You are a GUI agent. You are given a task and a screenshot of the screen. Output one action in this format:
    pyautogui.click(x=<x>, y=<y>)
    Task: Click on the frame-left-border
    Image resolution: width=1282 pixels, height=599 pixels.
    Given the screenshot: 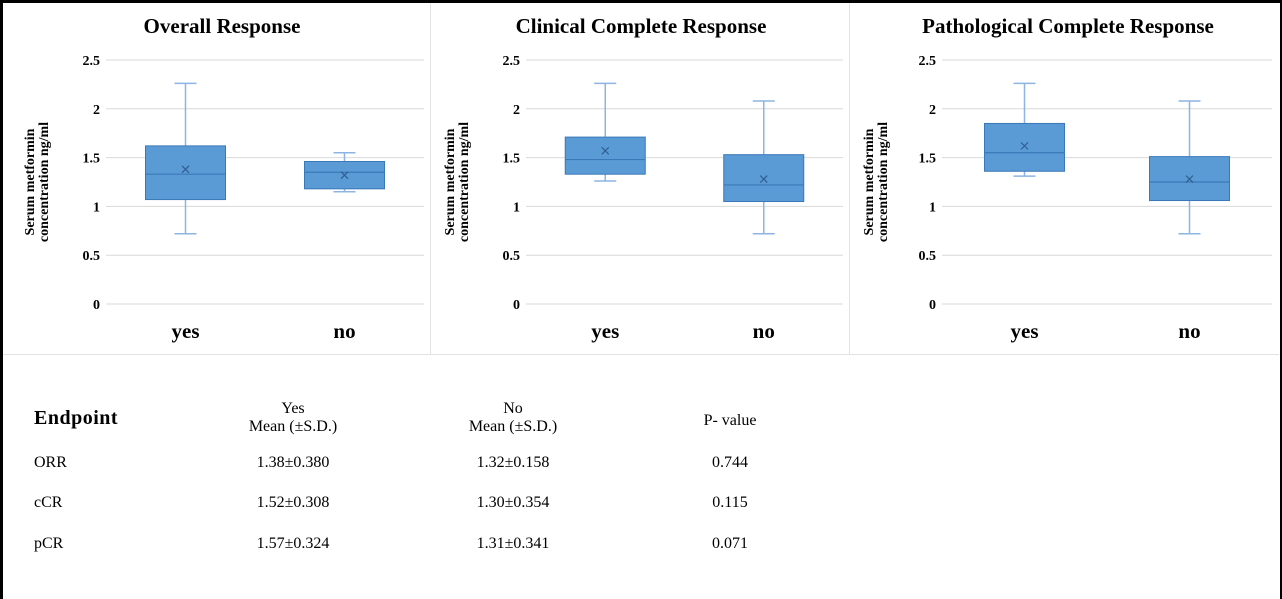 What is the action you would take?
    pyautogui.click(x=1, y=299)
    